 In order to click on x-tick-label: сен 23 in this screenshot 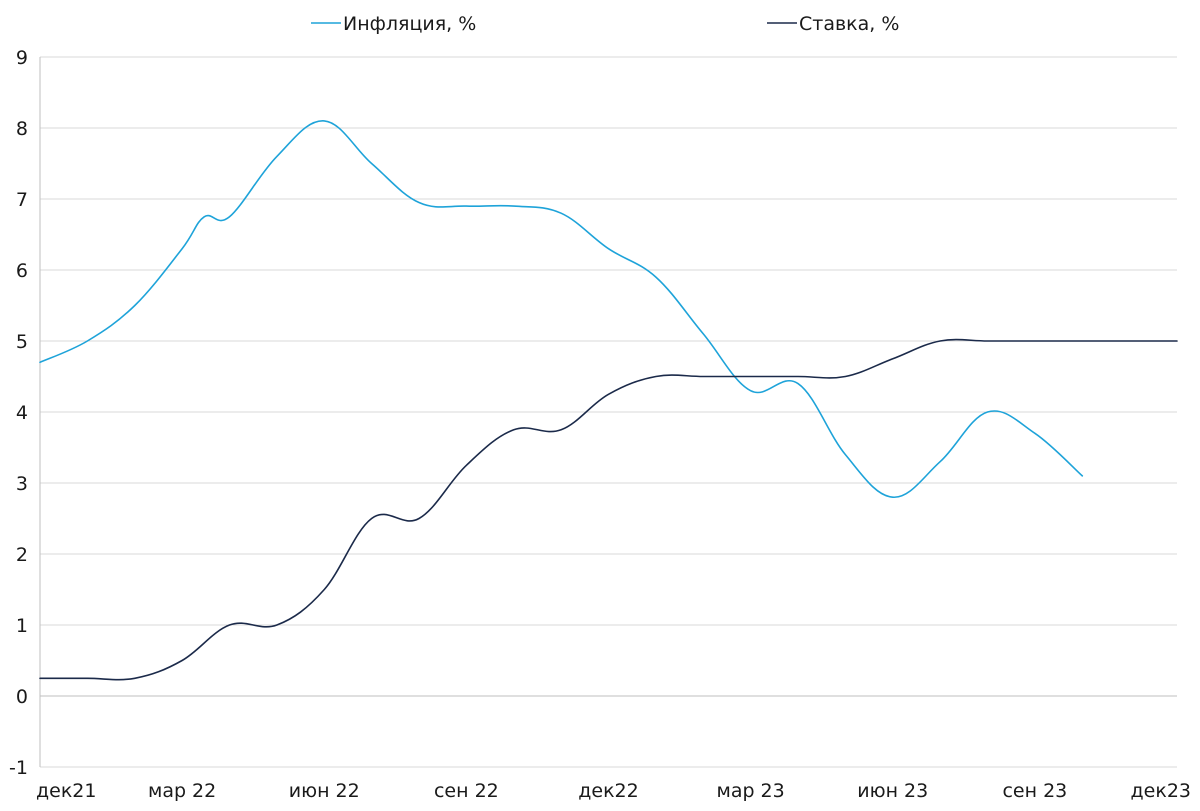, I will do `click(1034, 791)`.